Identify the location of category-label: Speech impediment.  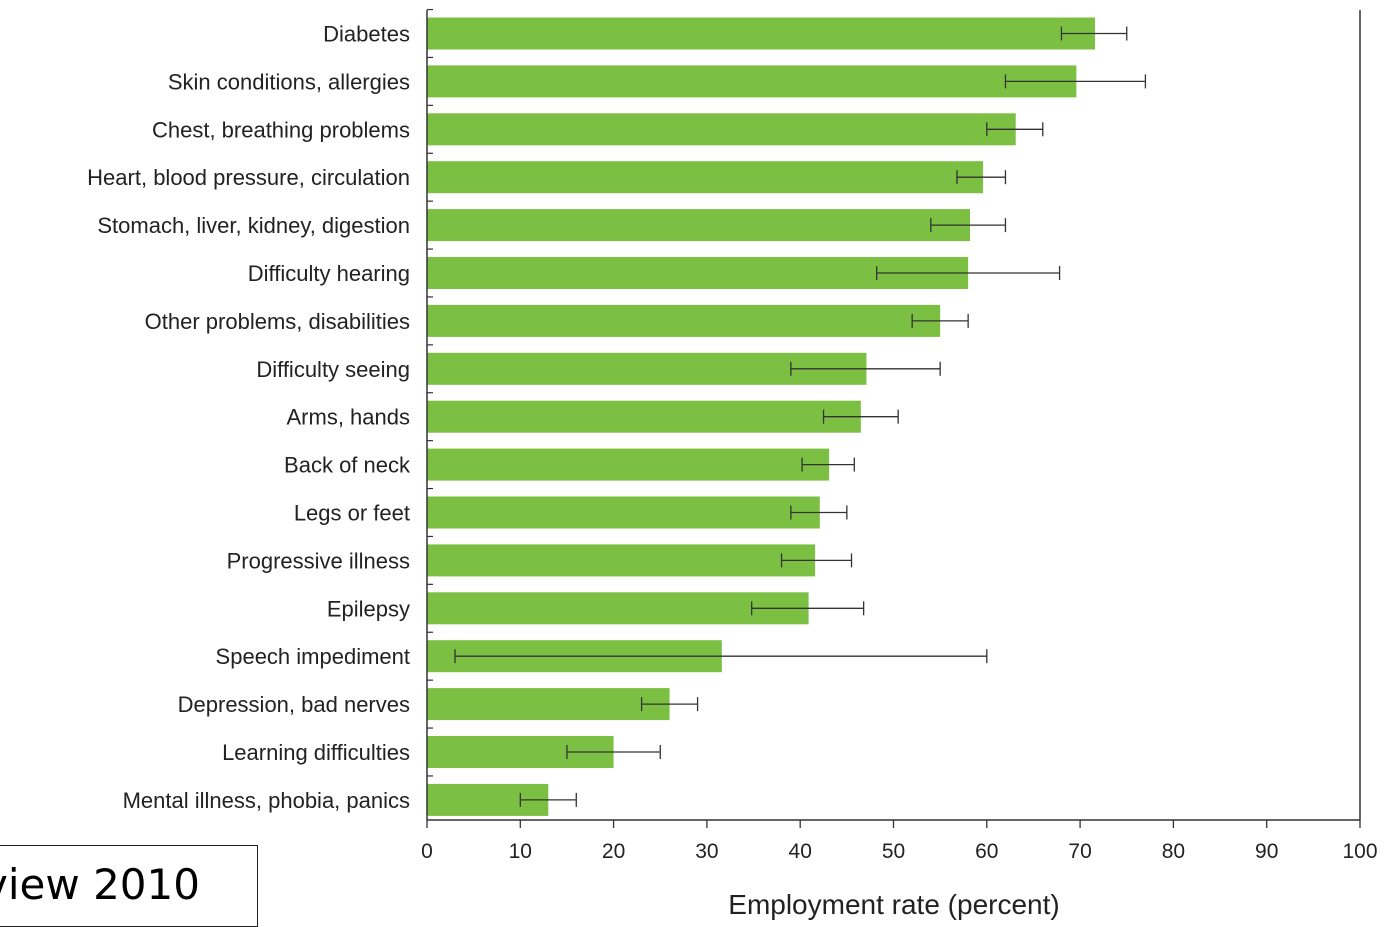
(313, 656).